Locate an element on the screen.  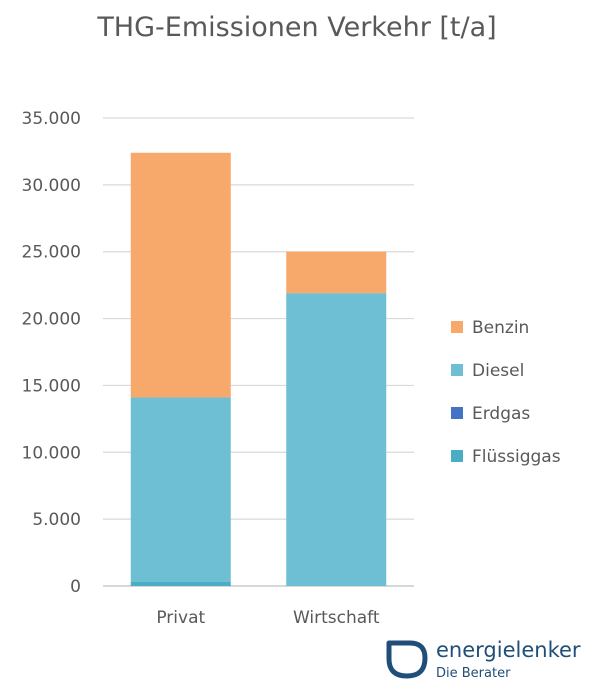
x-axis-tick-labels: Privat Wirtschaft is located at coordinates (268, 618).